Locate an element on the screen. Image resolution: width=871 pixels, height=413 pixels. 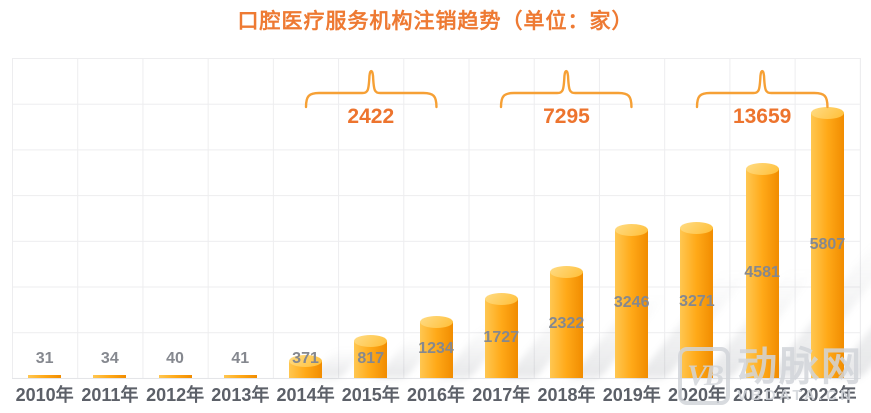
bar-value-label: 1234 is located at coordinates (436, 348).